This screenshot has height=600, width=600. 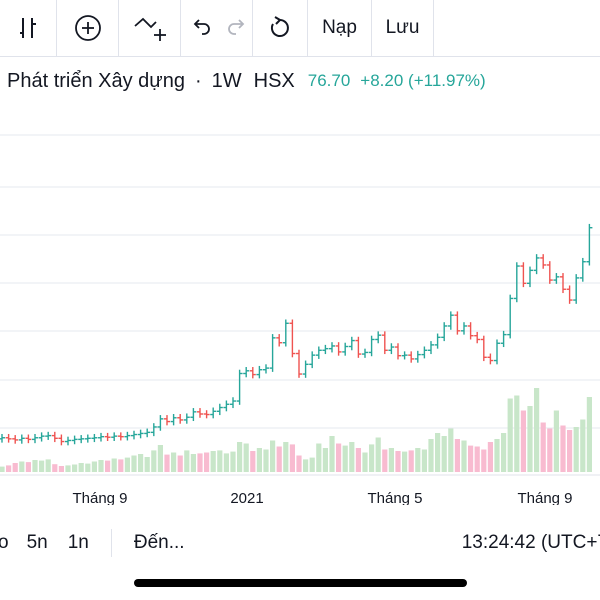 I want to click on range-button-partial: o, so click(x=4, y=542).